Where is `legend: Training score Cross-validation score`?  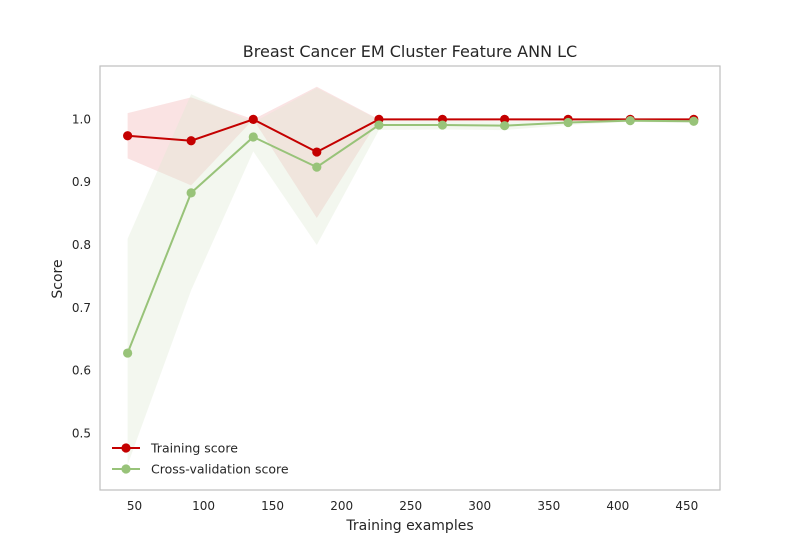 legend: Training score Cross-validation score is located at coordinates (200, 459).